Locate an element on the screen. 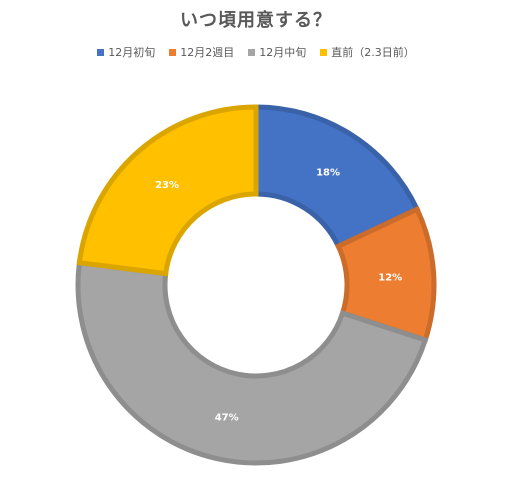  donut-slice-just-before is located at coordinates (167, 190).